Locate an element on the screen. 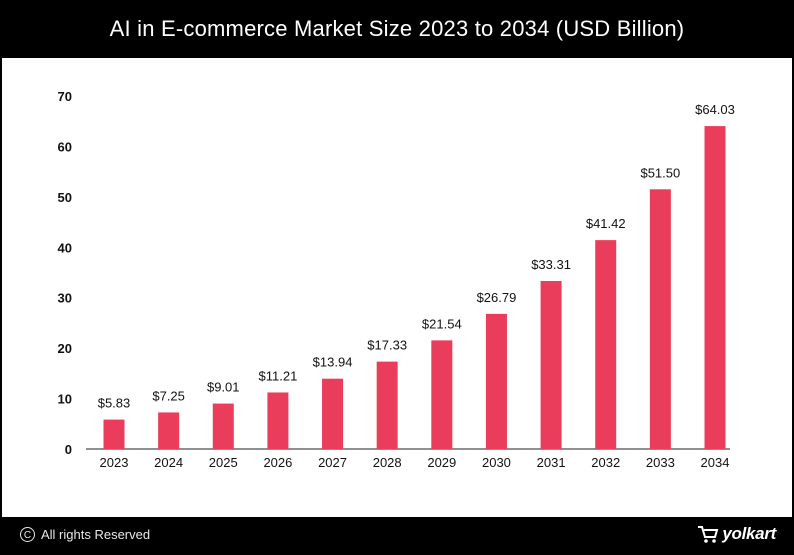  data-label: $7.25 is located at coordinates (168, 395).